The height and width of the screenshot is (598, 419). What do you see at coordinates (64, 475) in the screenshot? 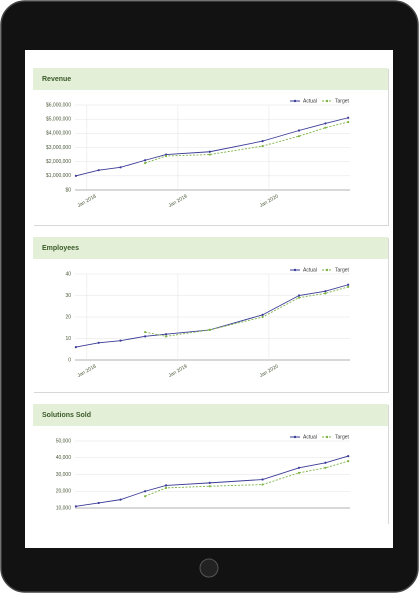
I see `y-tick-label: 30,000` at bounding box center [64, 475].